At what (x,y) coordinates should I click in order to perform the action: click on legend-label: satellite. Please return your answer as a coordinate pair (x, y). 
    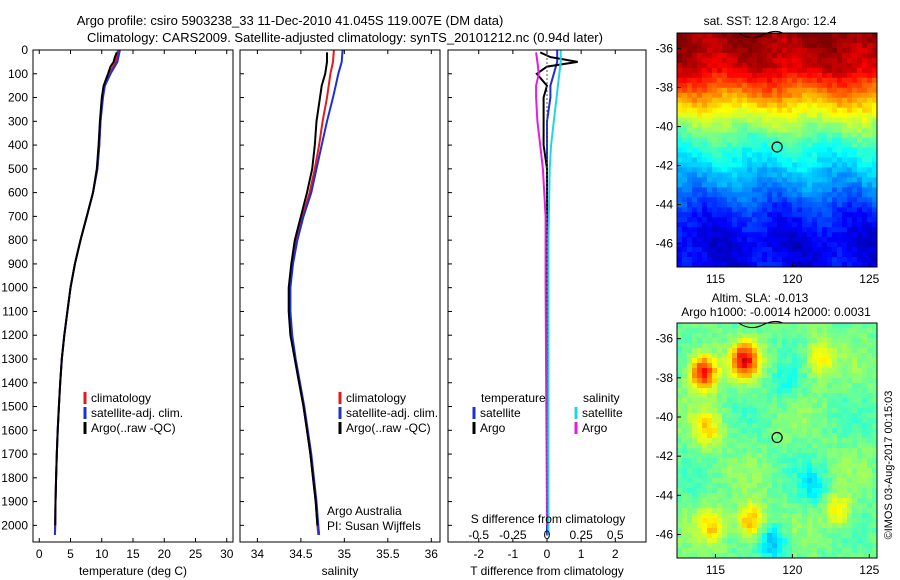
    Looking at the image, I should click on (500, 413).